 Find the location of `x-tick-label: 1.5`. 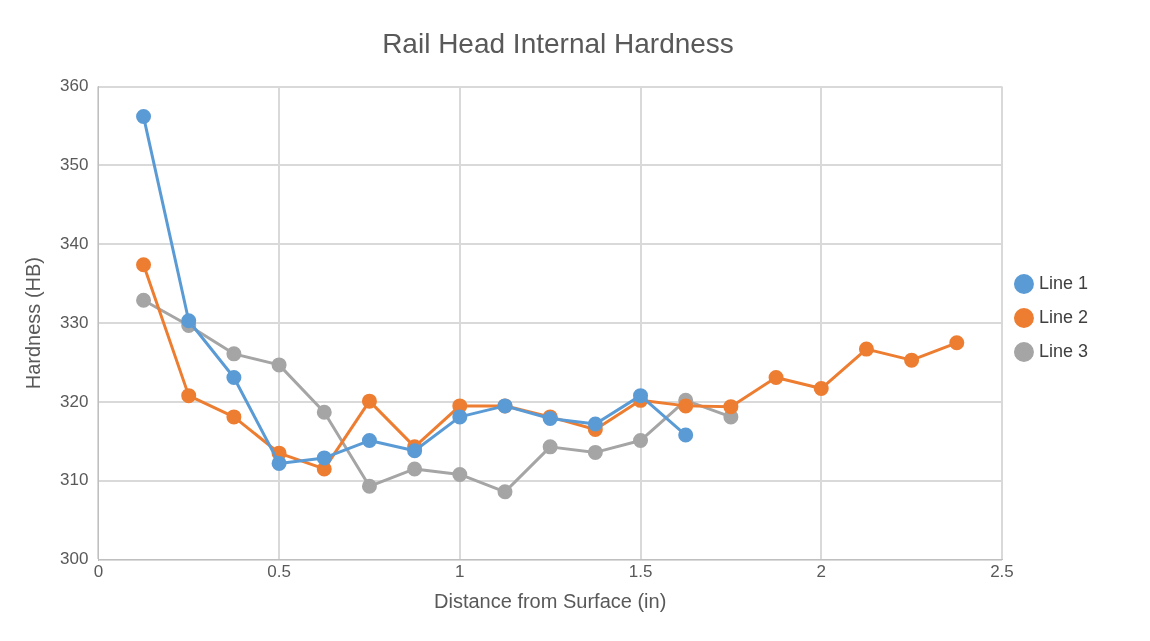

x-tick-label: 1.5 is located at coordinates (640, 572).